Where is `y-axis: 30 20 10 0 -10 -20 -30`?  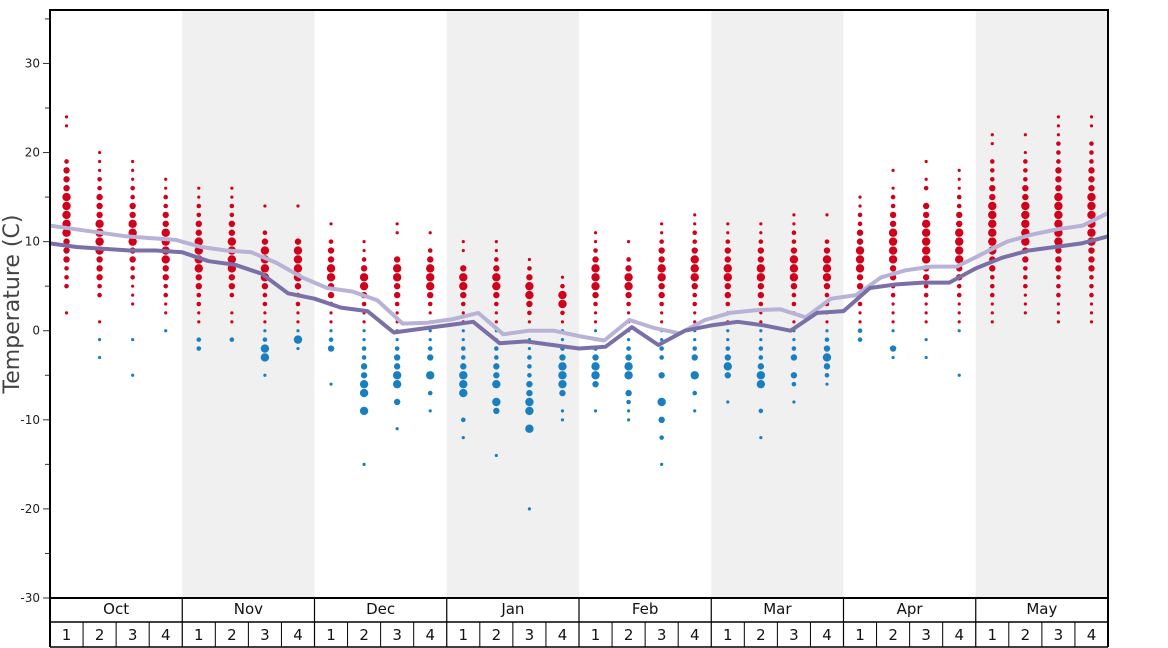
y-axis: 30 20 10 0 -10 -20 -30 is located at coordinates (35, 311).